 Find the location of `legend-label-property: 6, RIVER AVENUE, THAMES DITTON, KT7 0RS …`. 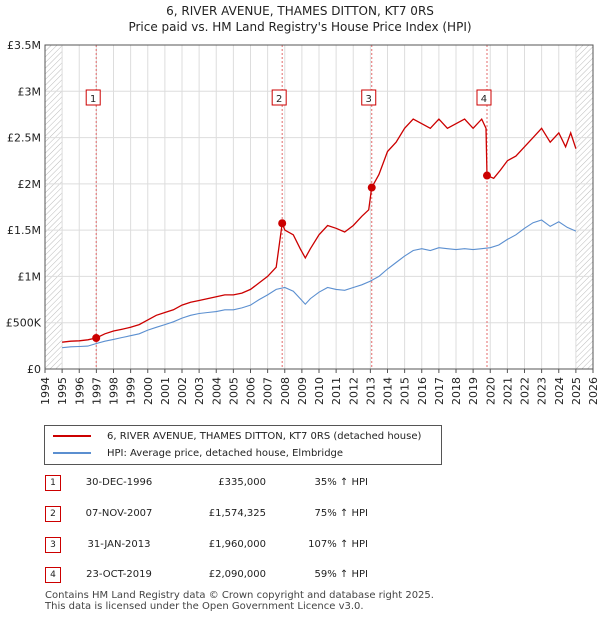

legend-label-property: 6, RIVER AVENUE, THAMES DITTON, KT7 0RS … is located at coordinates (264, 436).